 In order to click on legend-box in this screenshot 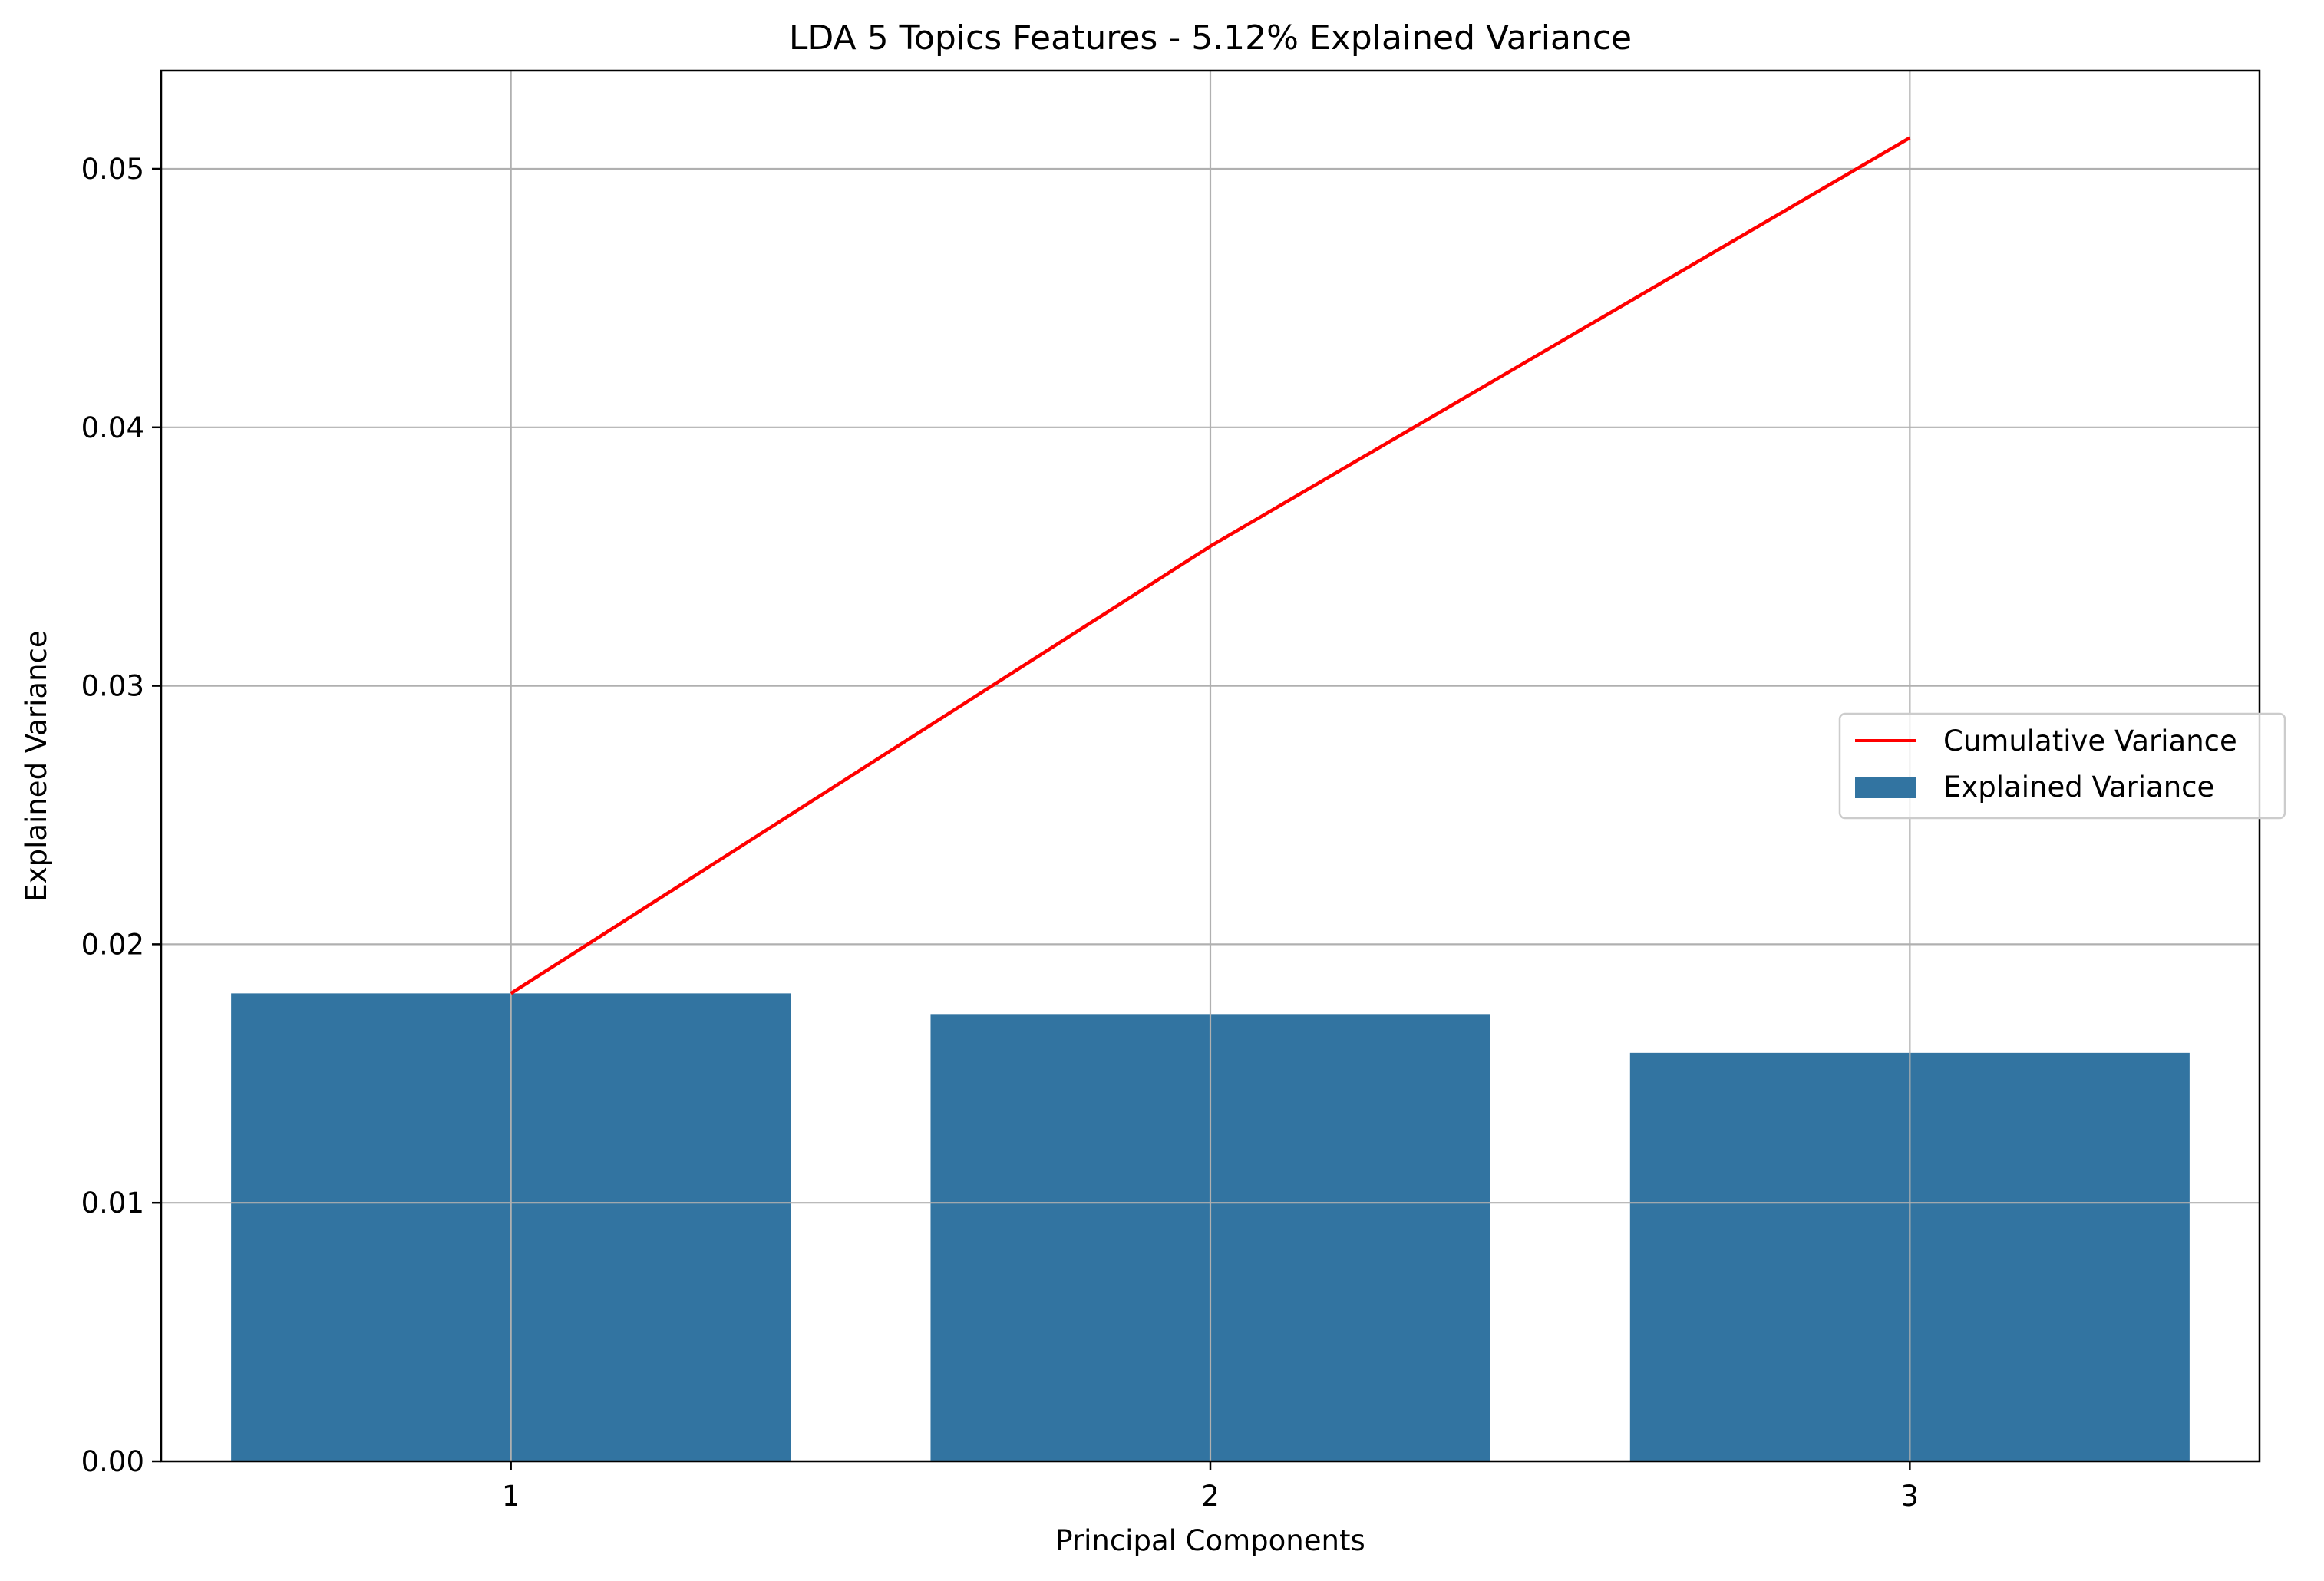, I will do `click(2062, 766)`.